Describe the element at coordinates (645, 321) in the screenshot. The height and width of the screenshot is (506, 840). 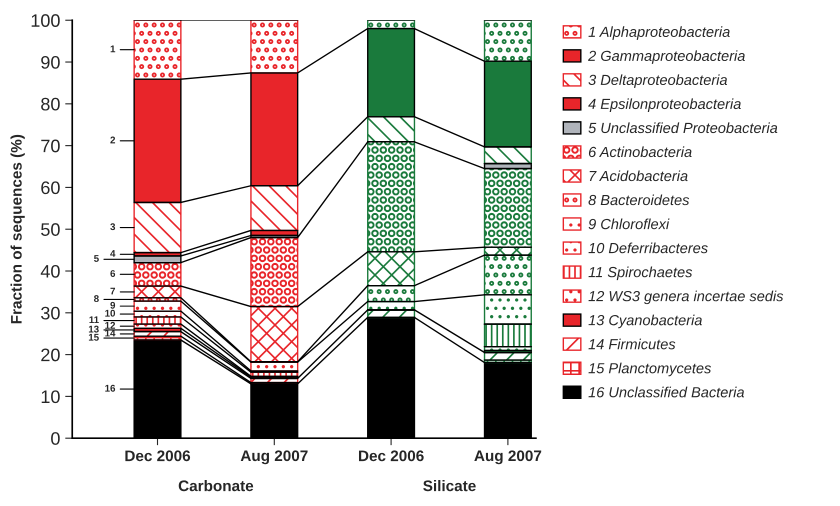
I see `legend-label: 13 Cyanobacteria` at that location.